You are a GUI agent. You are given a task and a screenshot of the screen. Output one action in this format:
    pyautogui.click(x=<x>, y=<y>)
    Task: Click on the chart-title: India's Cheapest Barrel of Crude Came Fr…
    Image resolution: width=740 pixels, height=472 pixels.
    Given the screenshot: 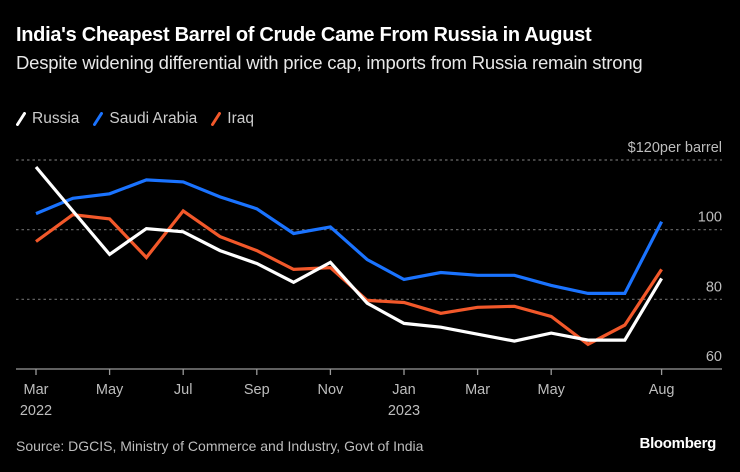 What is the action you would take?
    pyautogui.click(x=304, y=35)
    